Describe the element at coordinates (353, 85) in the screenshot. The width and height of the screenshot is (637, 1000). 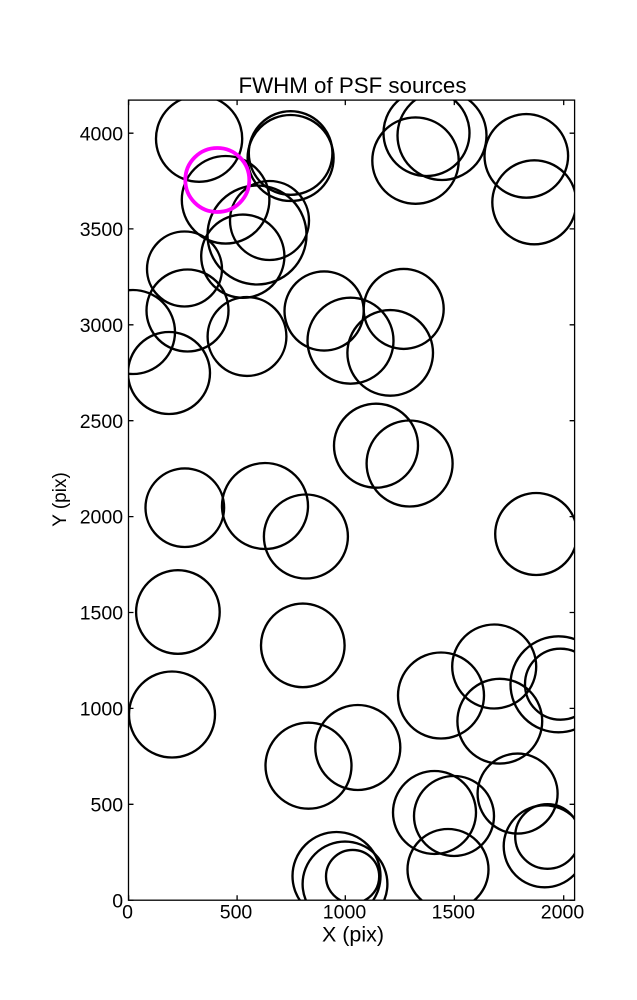
I see `svg-text: FWHM of PSF sources` at that location.